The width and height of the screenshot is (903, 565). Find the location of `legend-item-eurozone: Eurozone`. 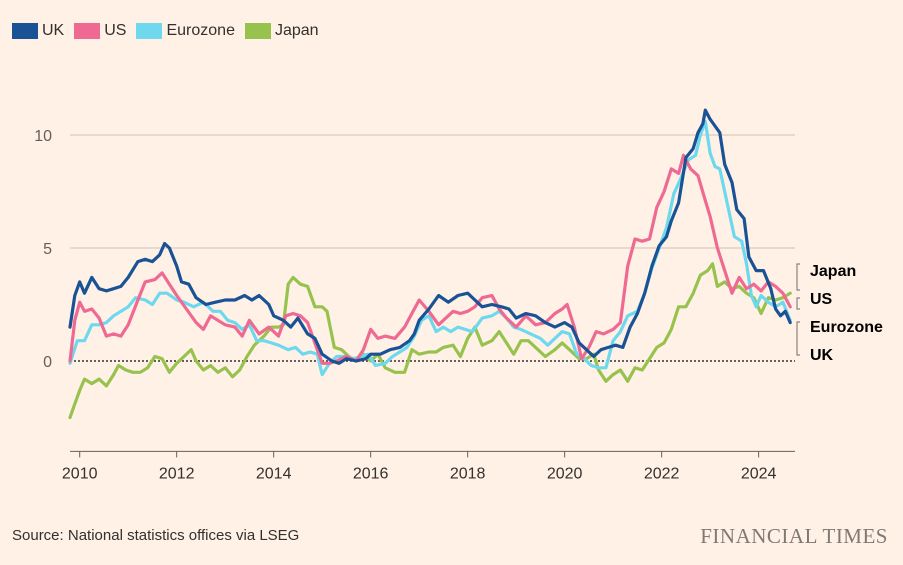

legend-item-eurozone: Eurozone is located at coordinates (185, 31).